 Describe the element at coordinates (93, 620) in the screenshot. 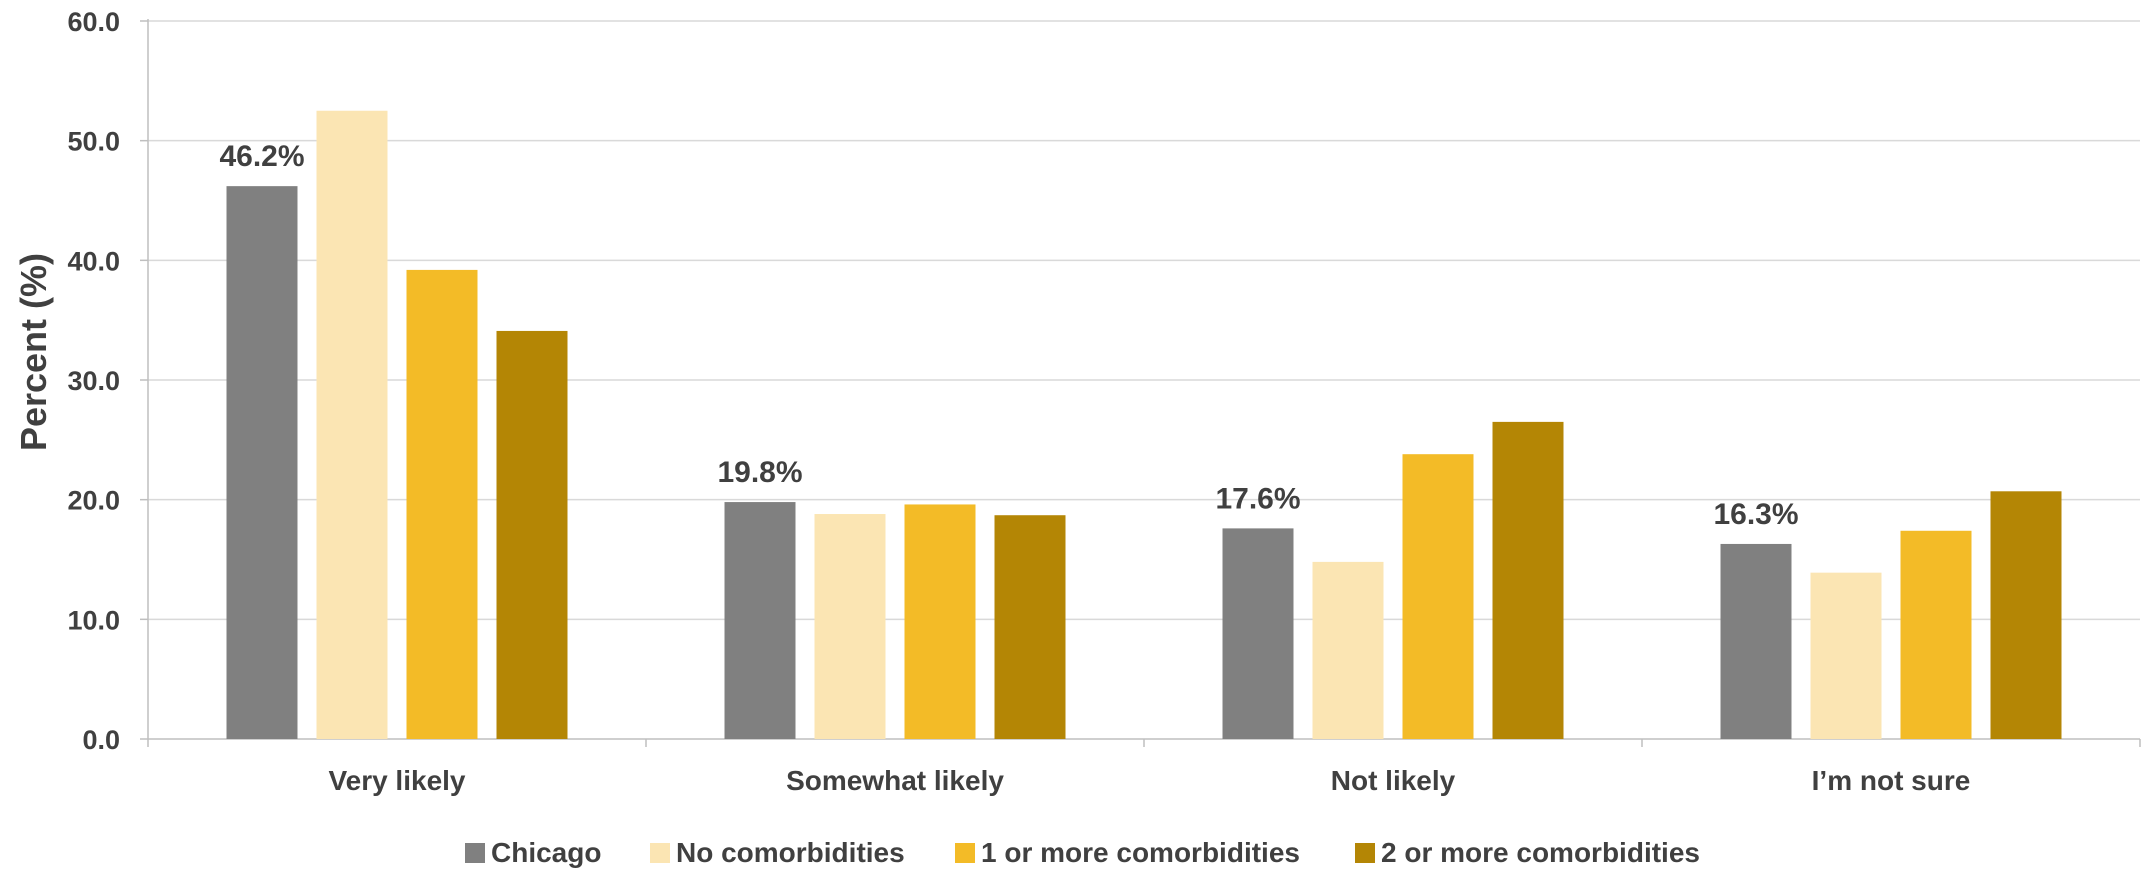

I see `y-tick-label: 10.0` at that location.